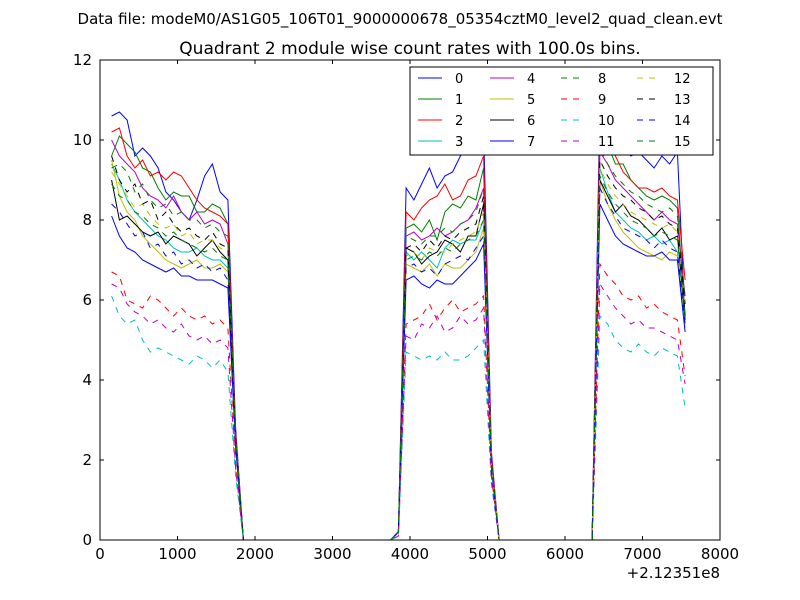 The image size is (800, 600). What do you see at coordinates (531, 121) in the screenshot?
I see `legend-label-6: 6` at bounding box center [531, 121].